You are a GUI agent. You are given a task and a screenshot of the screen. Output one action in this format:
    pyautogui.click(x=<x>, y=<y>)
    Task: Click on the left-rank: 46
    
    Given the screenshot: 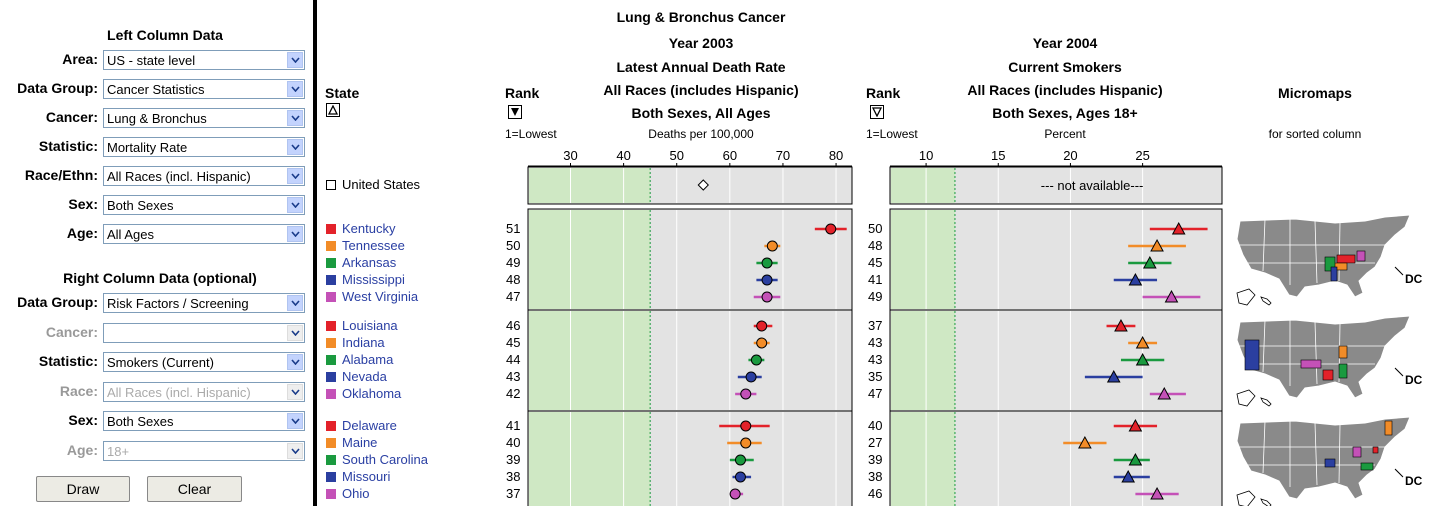 What is the action you would take?
    pyautogui.click(x=513, y=325)
    